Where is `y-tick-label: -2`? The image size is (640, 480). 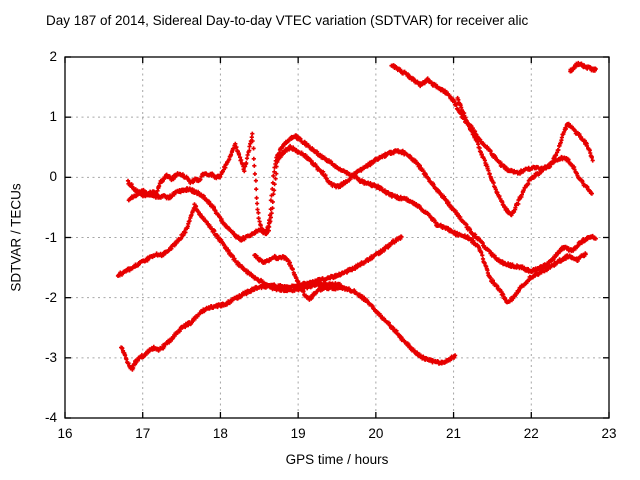
y-tick-label: -2 is located at coordinates (50, 297).